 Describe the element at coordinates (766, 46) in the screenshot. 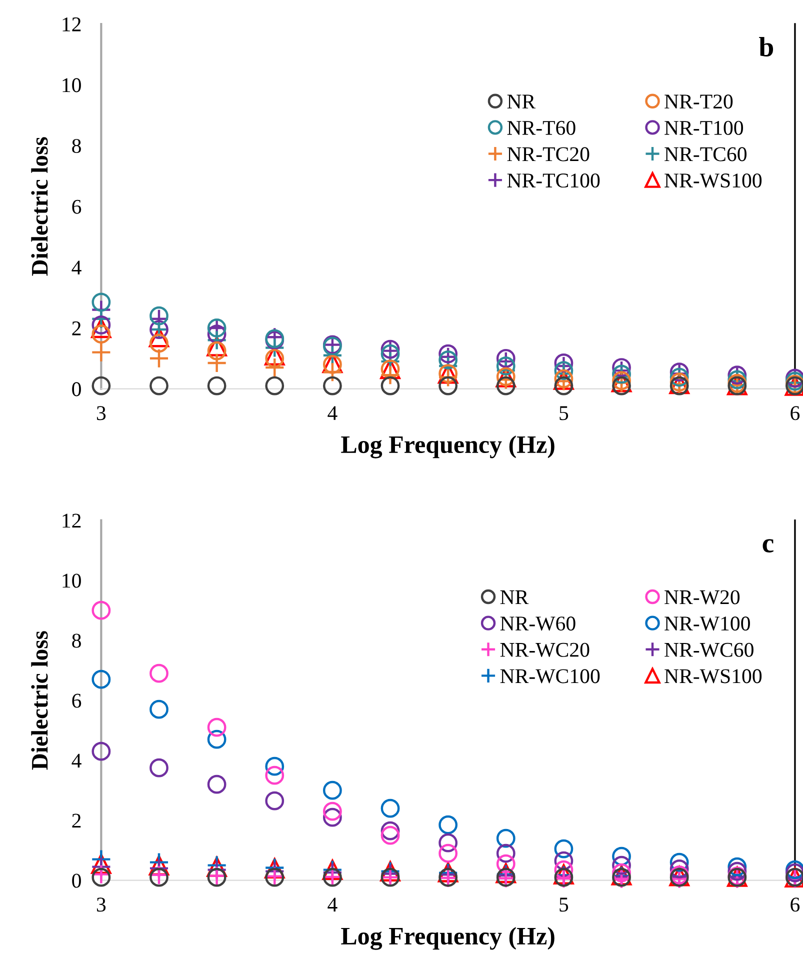

I see `annotation: b` at that location.